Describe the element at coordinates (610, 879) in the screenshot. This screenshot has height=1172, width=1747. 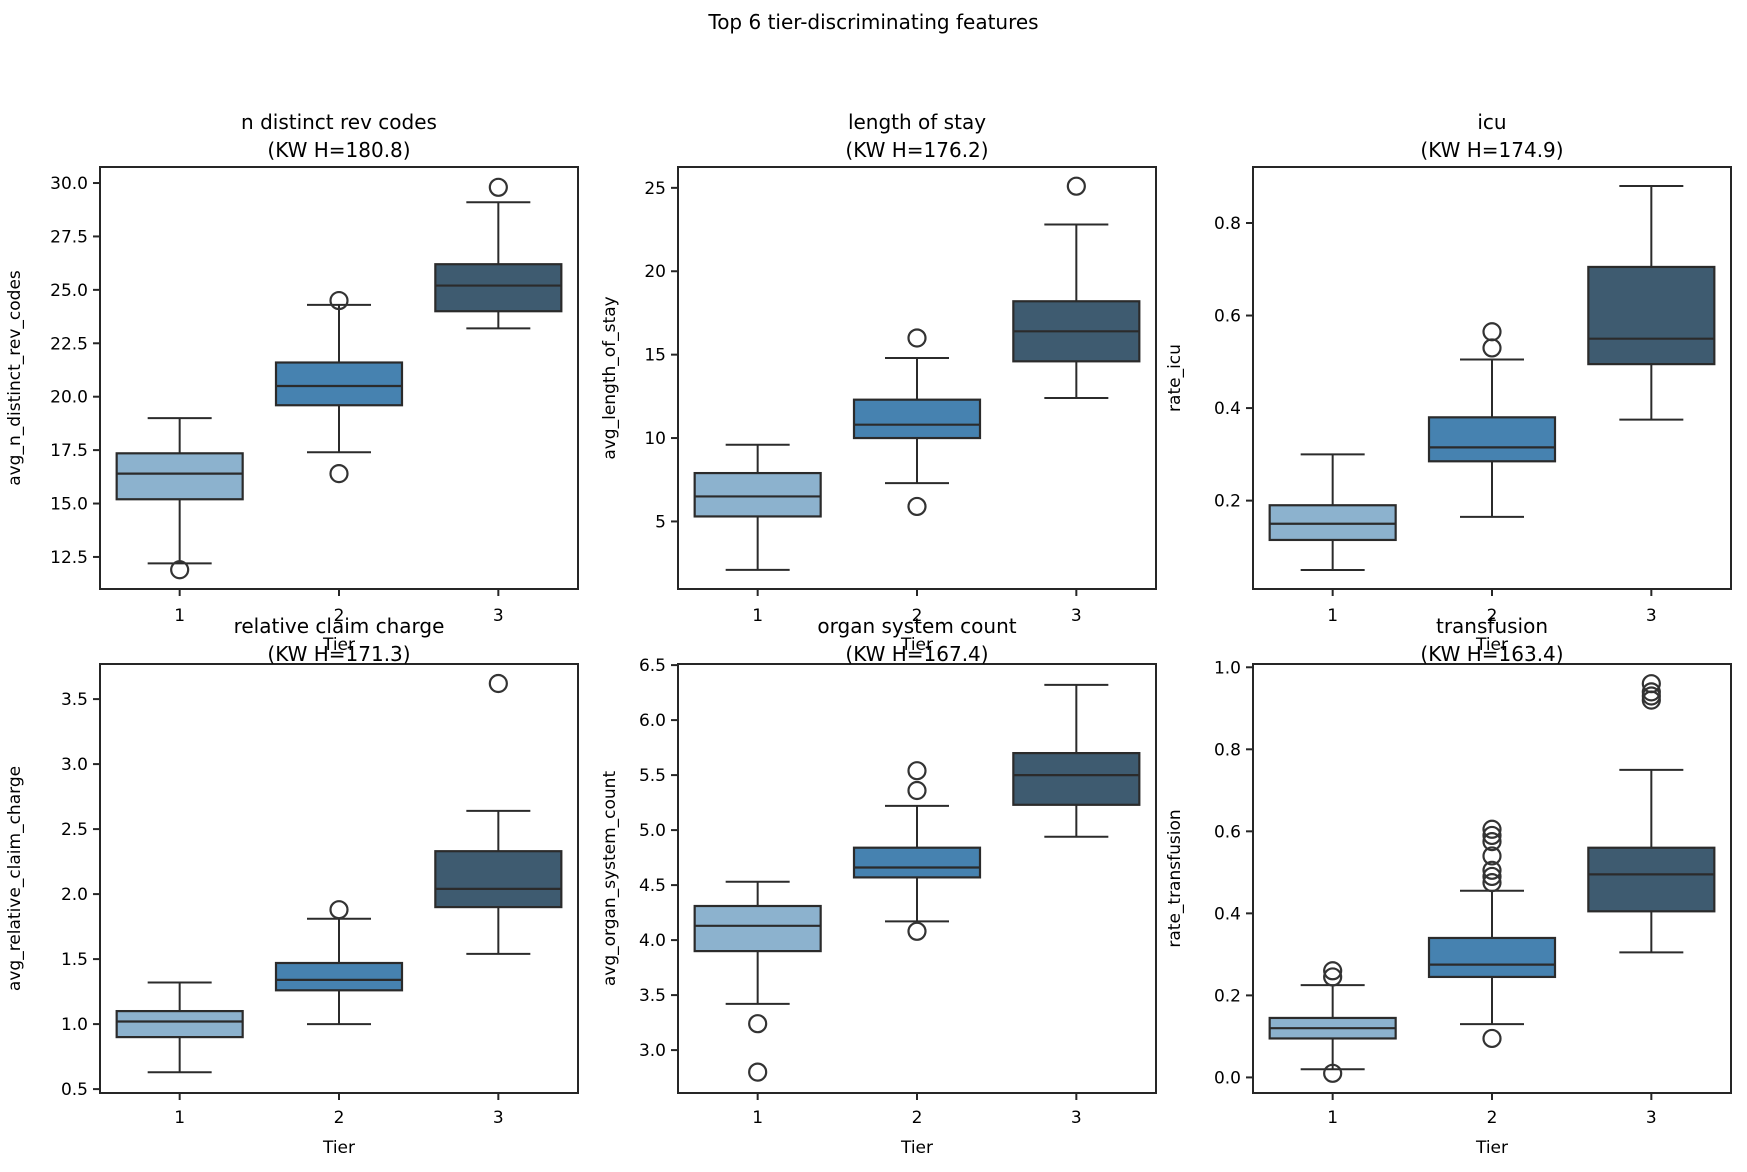
I see `y-axis-label: avg_organ_system_count` at that location.